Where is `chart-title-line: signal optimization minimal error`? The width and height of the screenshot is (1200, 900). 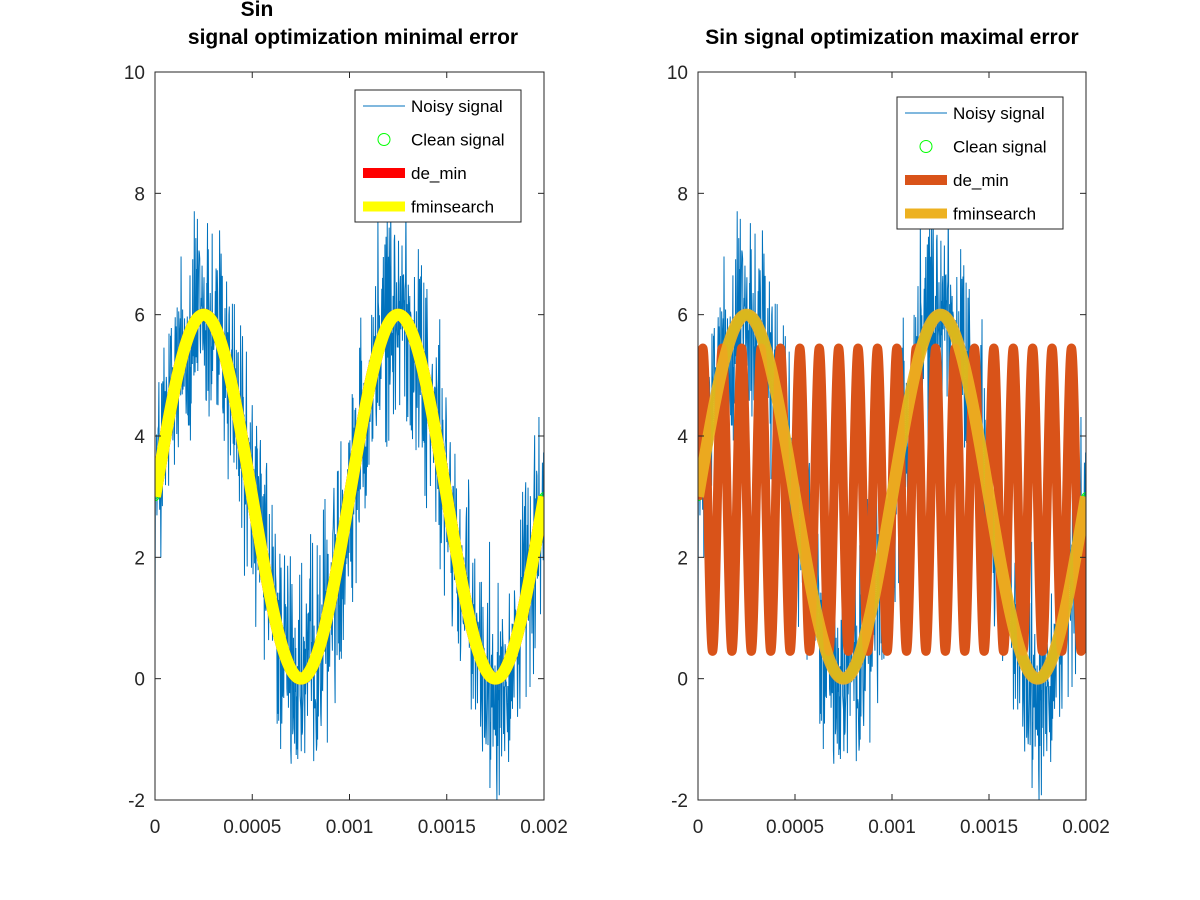
chart-title-line: signal optimization minimal error is located at coordinates (353, 37).